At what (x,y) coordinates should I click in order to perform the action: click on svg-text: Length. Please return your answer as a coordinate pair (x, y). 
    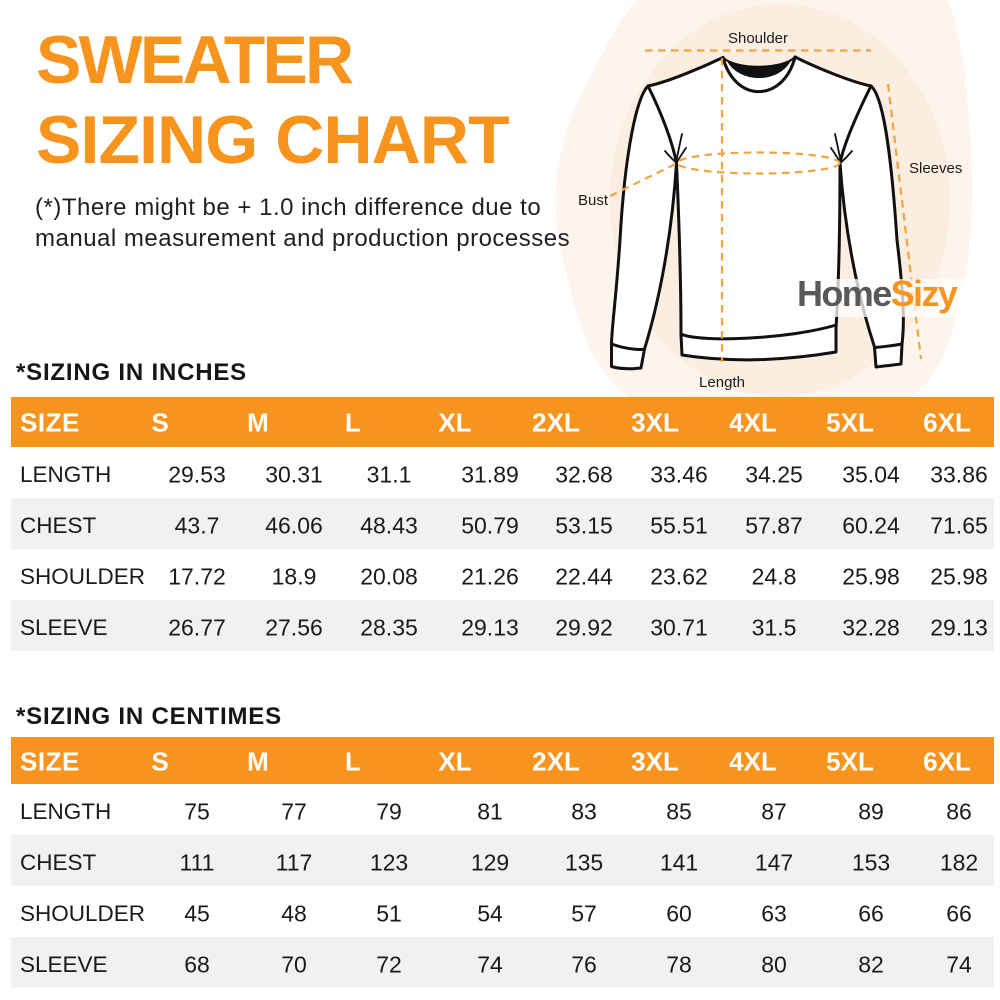
    Looking at the image, I should click on (722, 382).